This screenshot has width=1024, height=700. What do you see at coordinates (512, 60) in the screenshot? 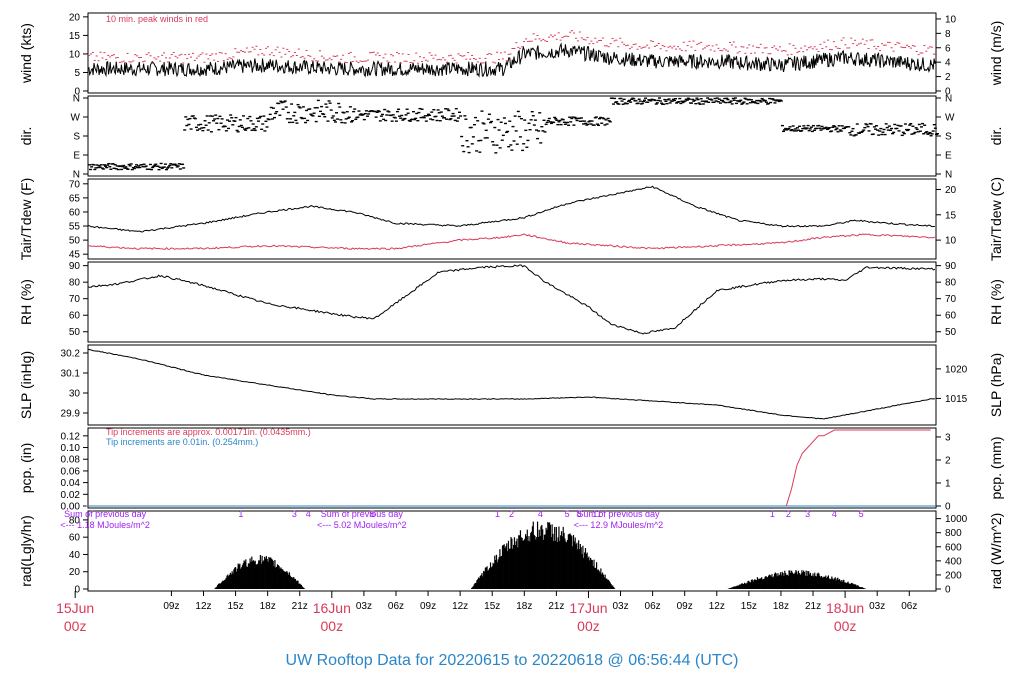
I see `wind-speed-line` at bounding box center [512, 60].